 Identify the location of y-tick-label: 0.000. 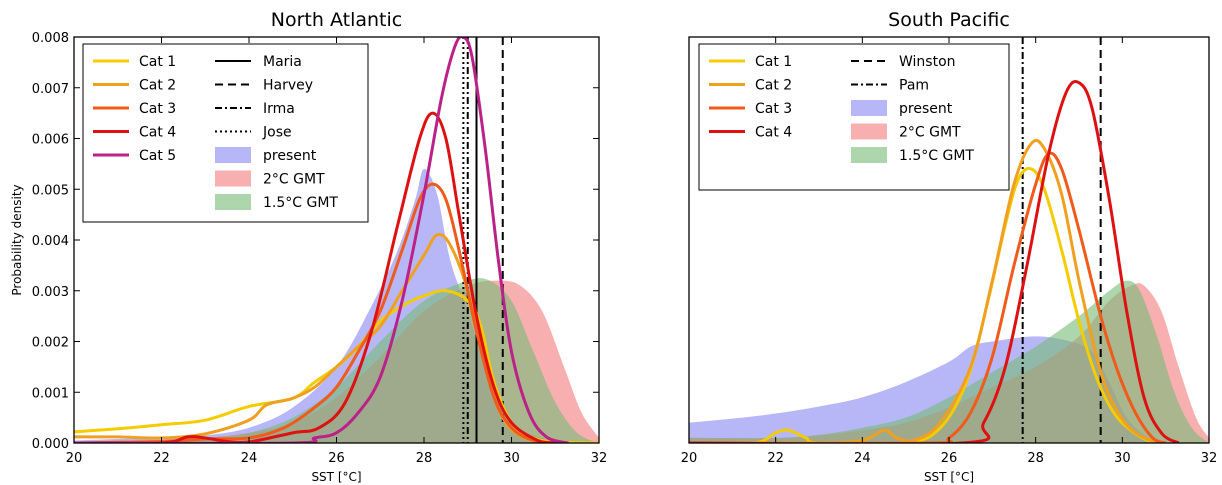
(50, 444).